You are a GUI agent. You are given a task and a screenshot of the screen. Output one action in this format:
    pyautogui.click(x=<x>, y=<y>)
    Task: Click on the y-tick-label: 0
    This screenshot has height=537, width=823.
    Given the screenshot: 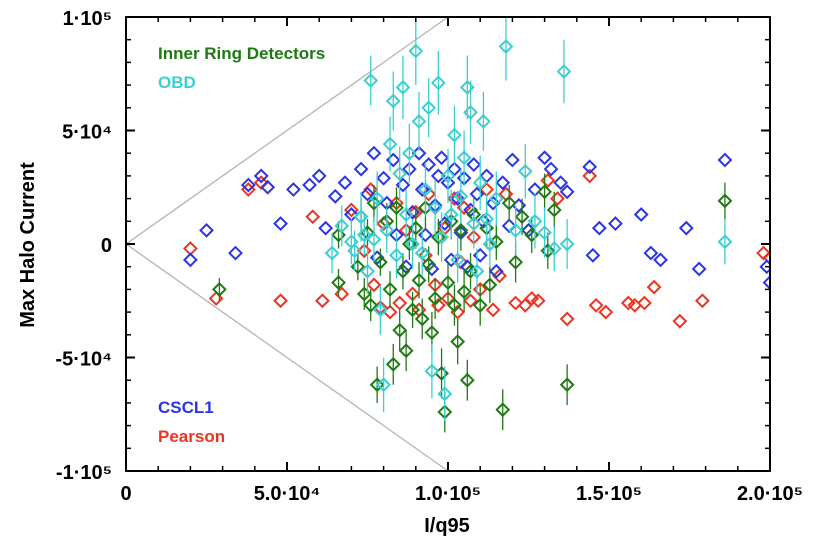 What is the action you would take?
    pyautogui.click(x=106, y=246)
    